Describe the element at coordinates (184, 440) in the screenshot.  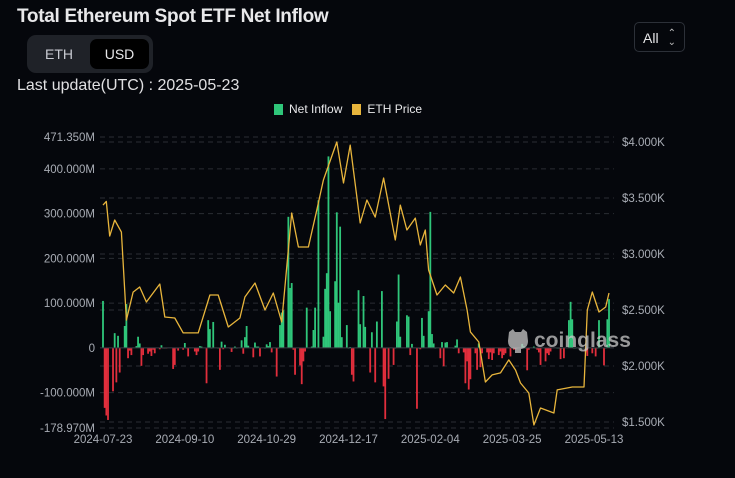
I see `x-tick-label: 2024-09-10` at that location.